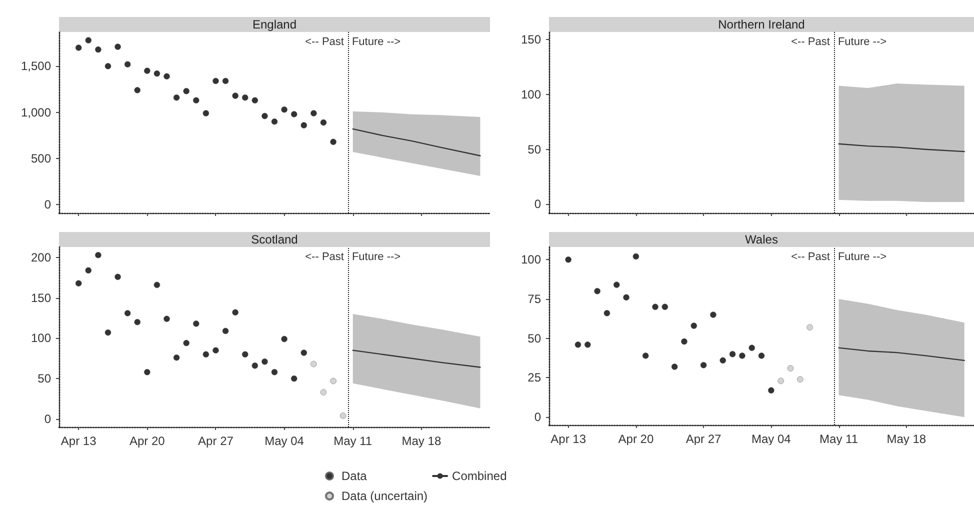 This screenshot has height=519, width=974. What do you see at coordinates (479, 476) in the screenshot?
I see `legend-label: Combined` at bounding box center [479, 476].